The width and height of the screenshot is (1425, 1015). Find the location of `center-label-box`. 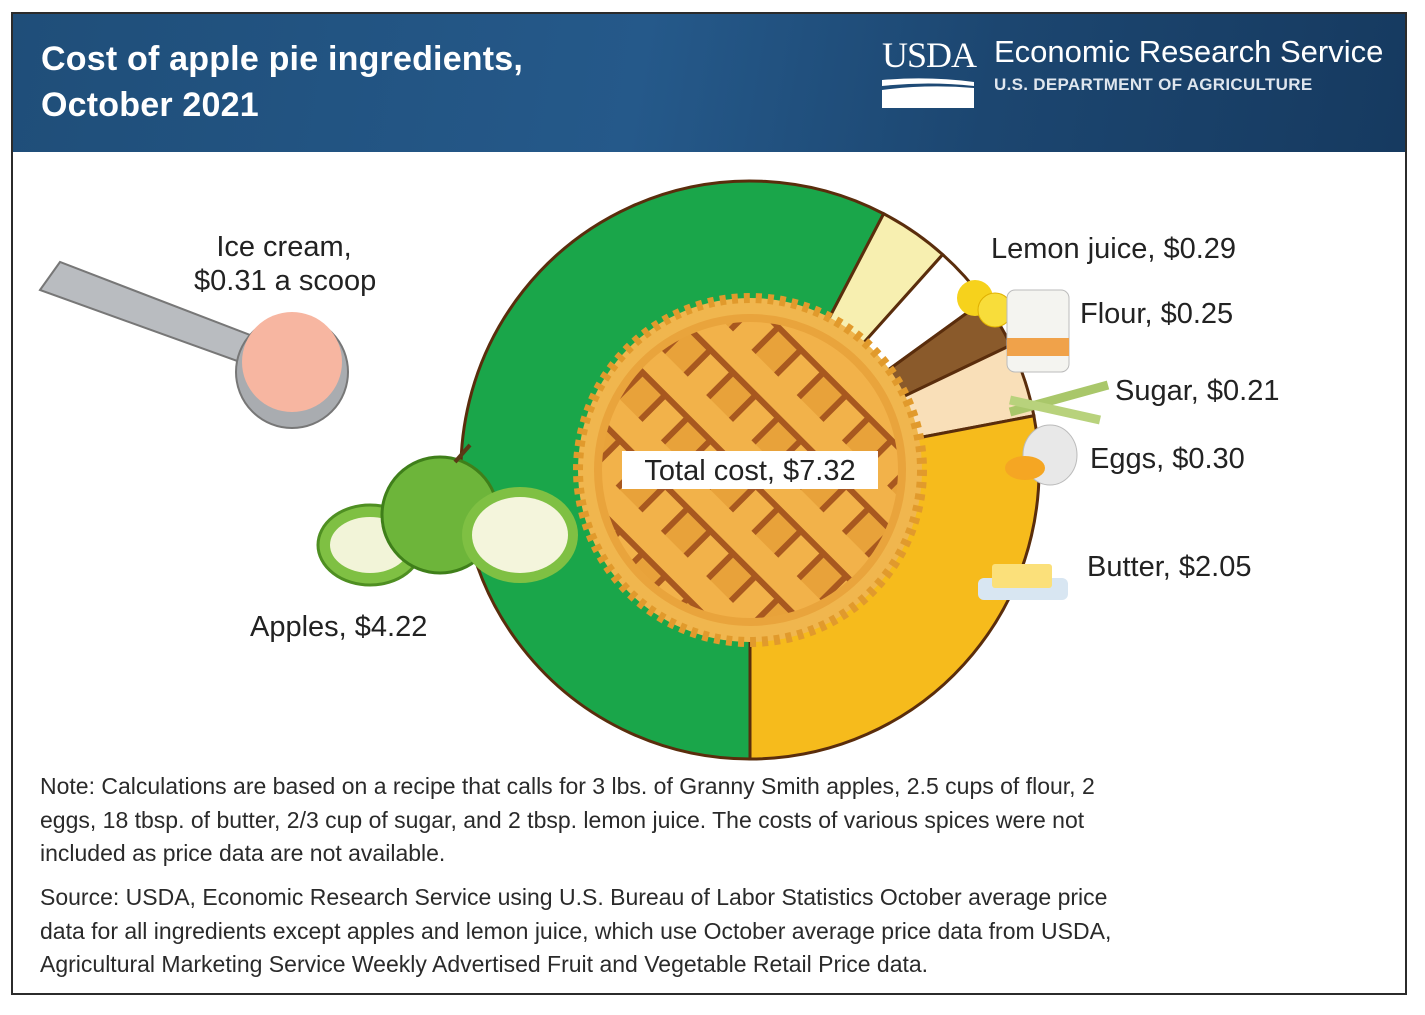

center-label-box is located at coordinates (750, 470).